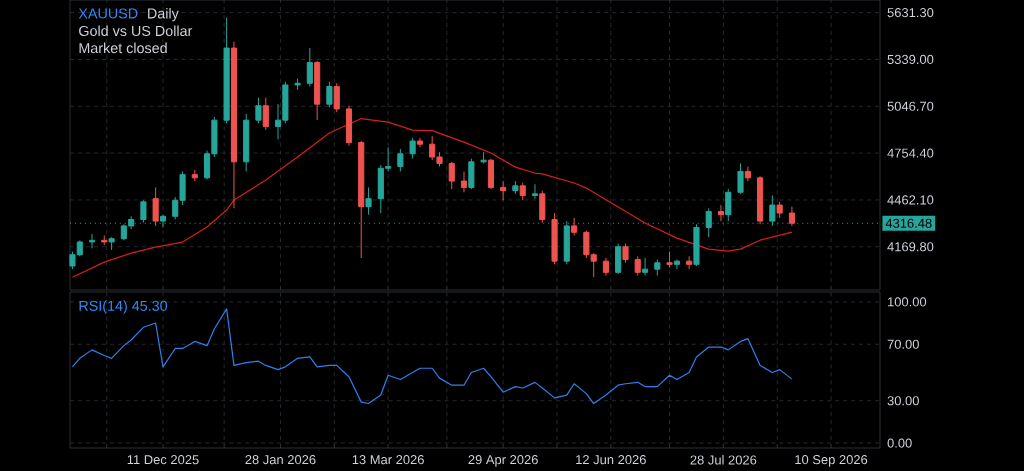 The width and height of the screenshot is (1024, 471). What do you see at coordinates (831, 461) in the screenshot?
I see `x-tick-label: 10 Sep 2026` at bounding box center [831, 461].